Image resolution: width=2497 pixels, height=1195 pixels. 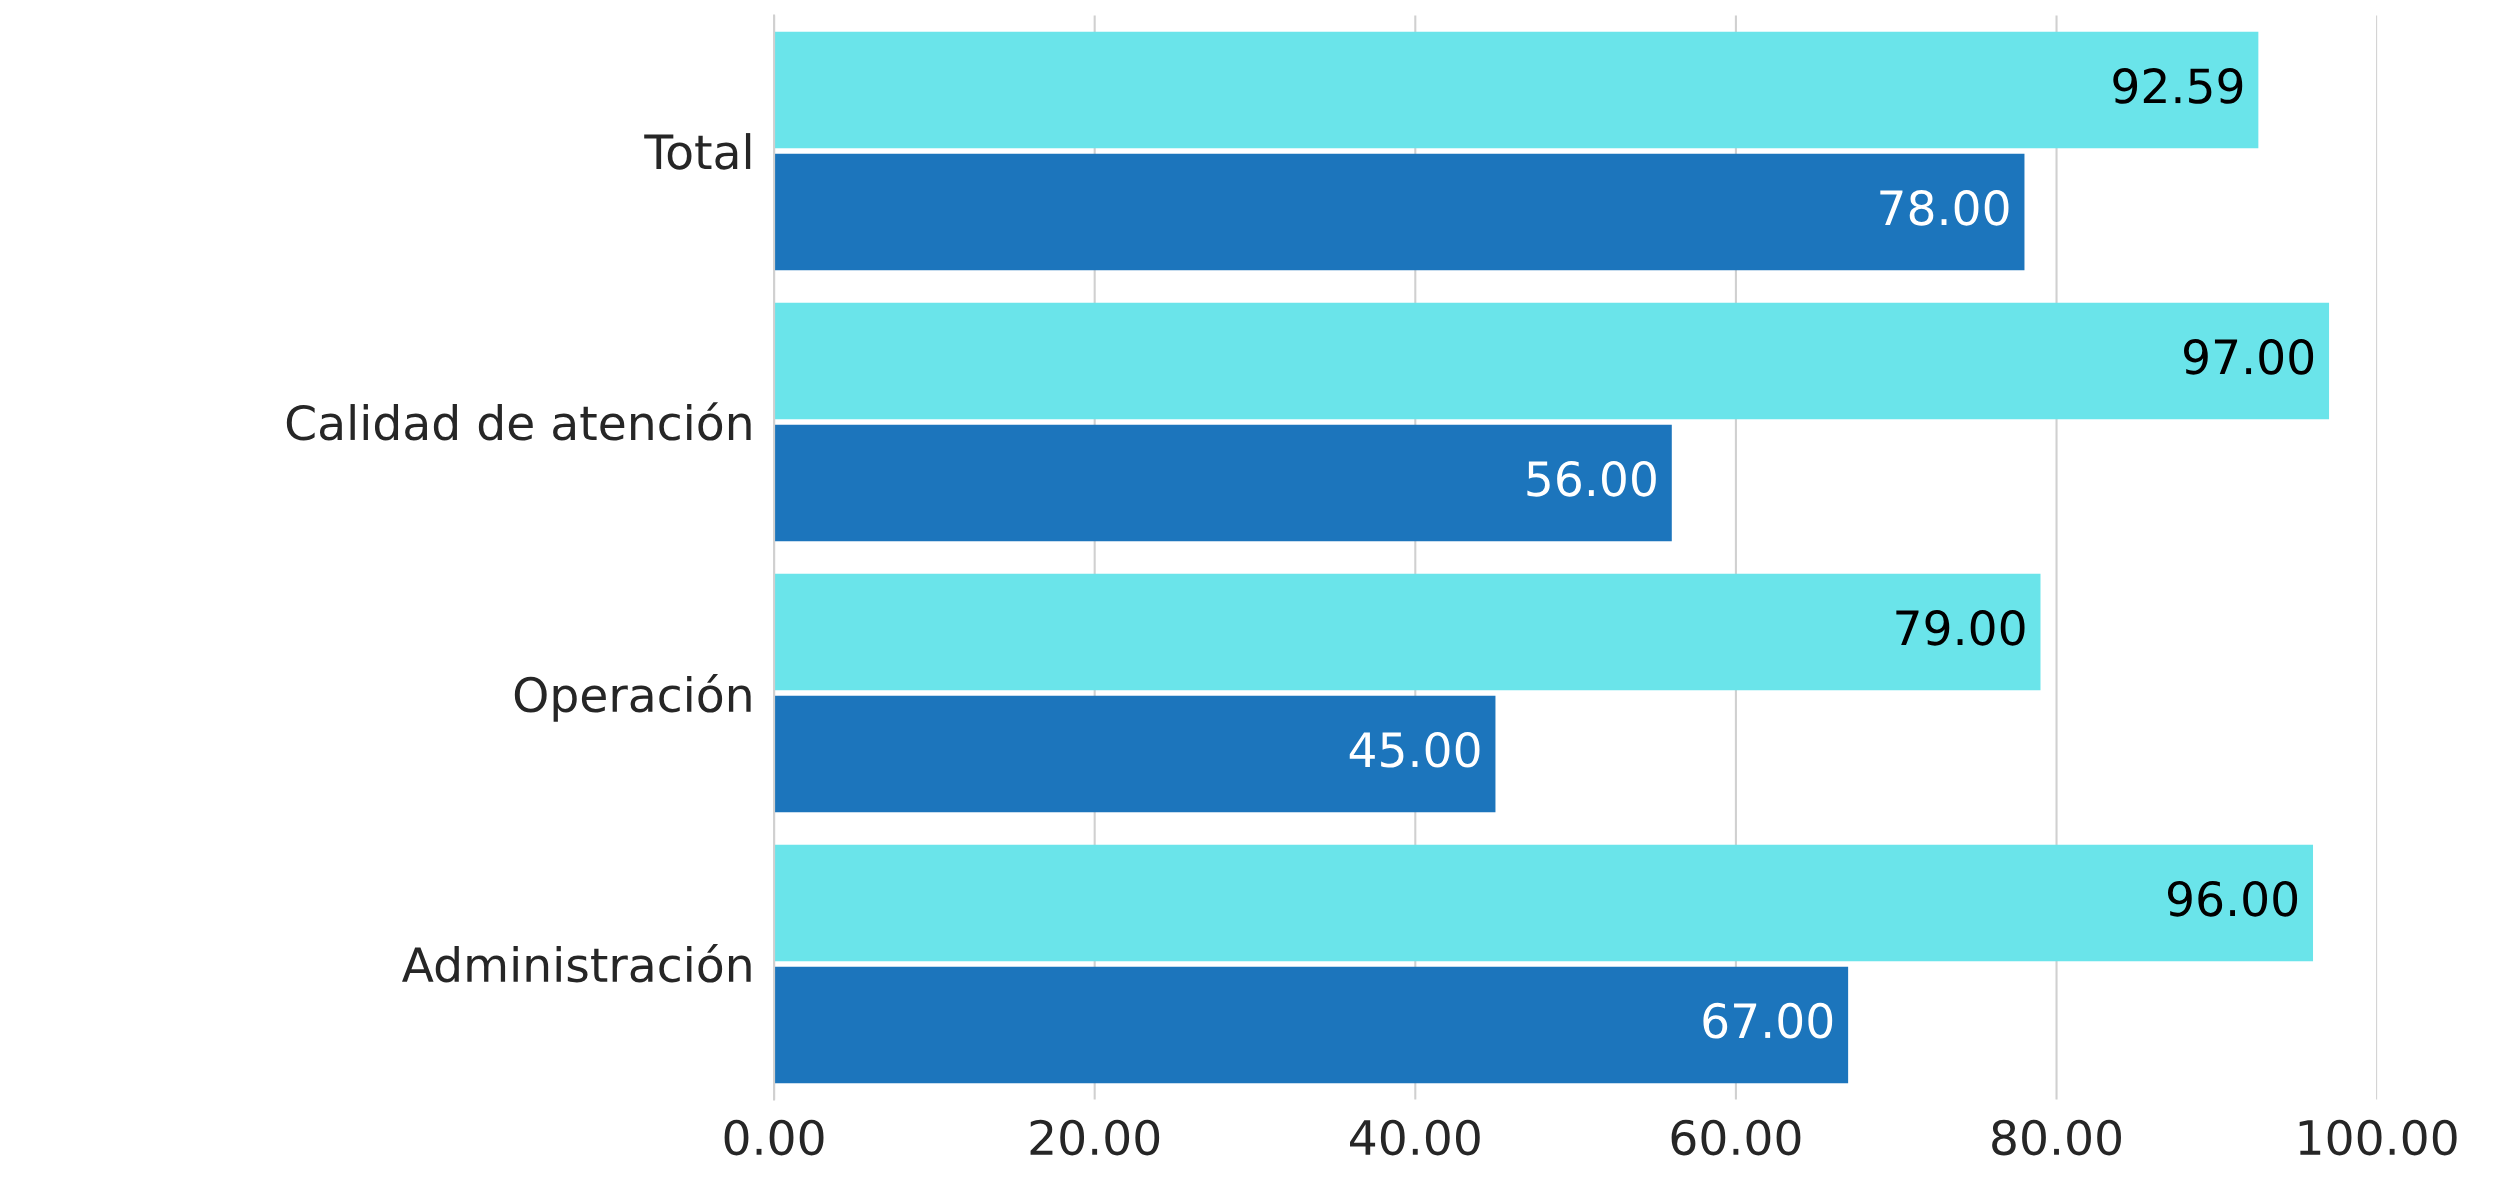 I want to click on data-label: 97.00, so click(x=2249, y=357).